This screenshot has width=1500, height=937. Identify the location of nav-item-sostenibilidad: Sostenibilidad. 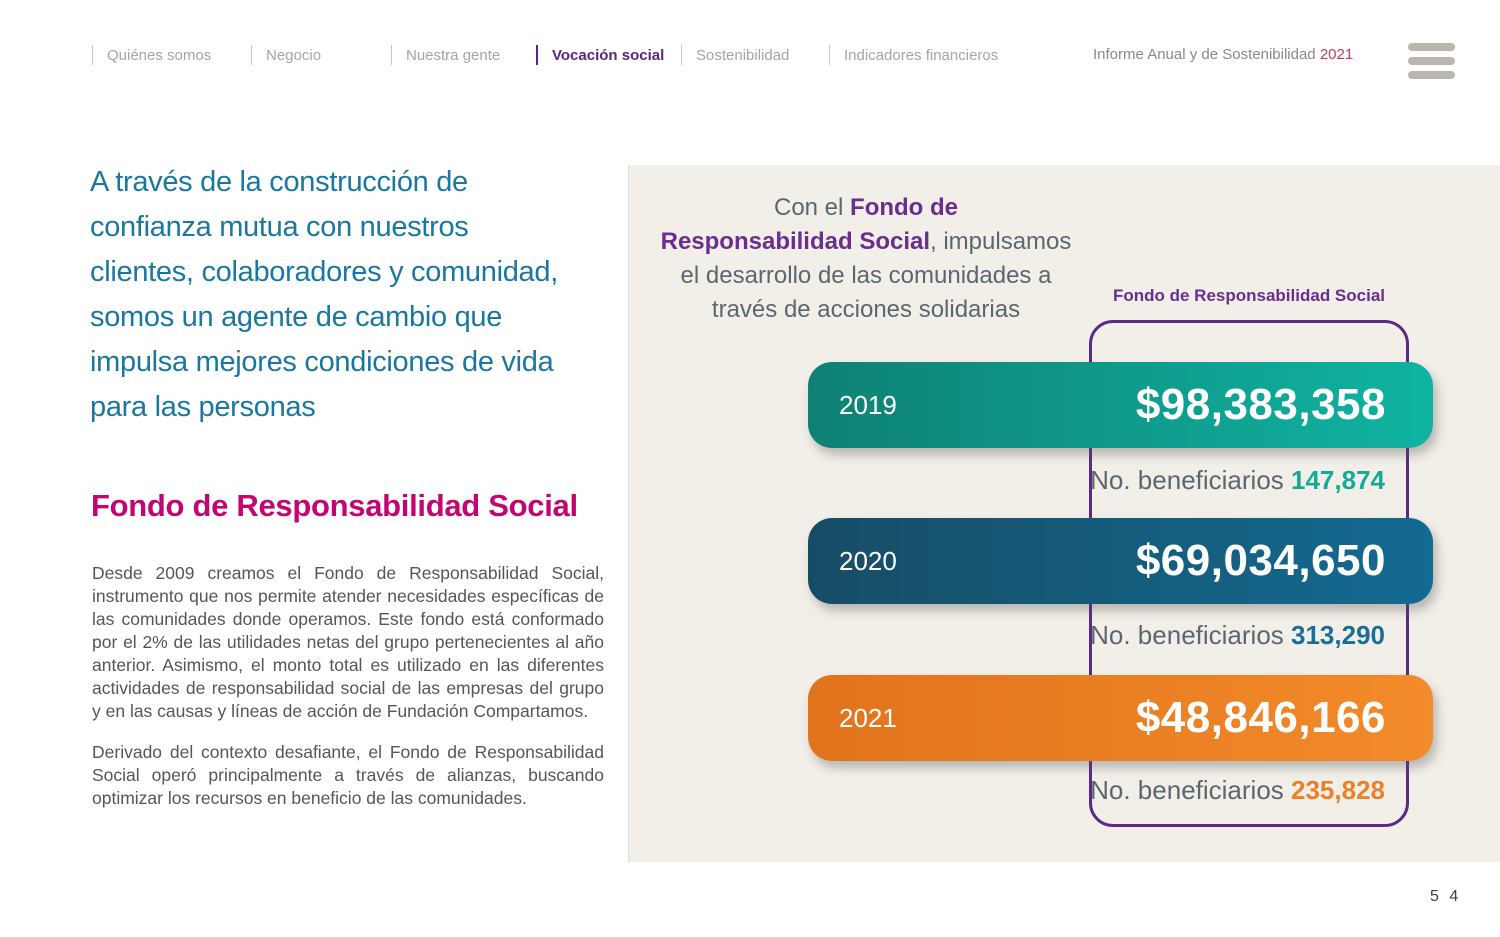
(735, 55).